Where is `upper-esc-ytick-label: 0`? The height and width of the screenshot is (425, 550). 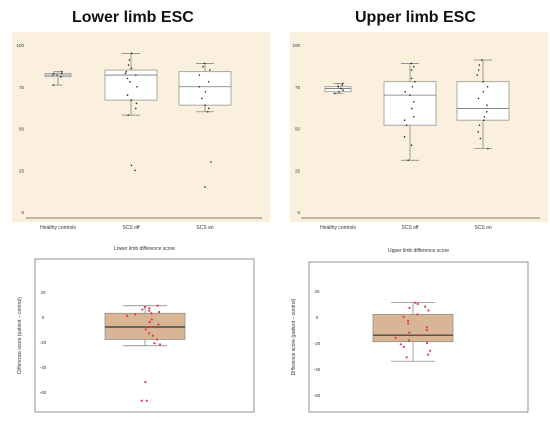 upper-esc-ytick-label: 0 is located at coordinates (298, 212).